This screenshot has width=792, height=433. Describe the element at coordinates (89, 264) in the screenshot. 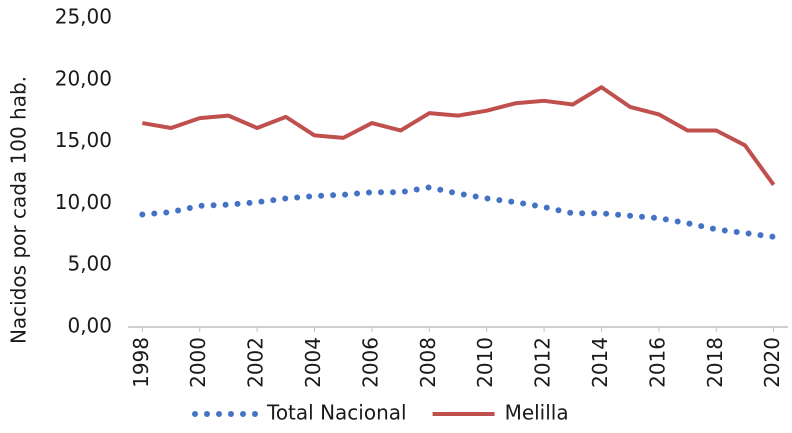

I see `y-tick-label: 5,00` at that location.